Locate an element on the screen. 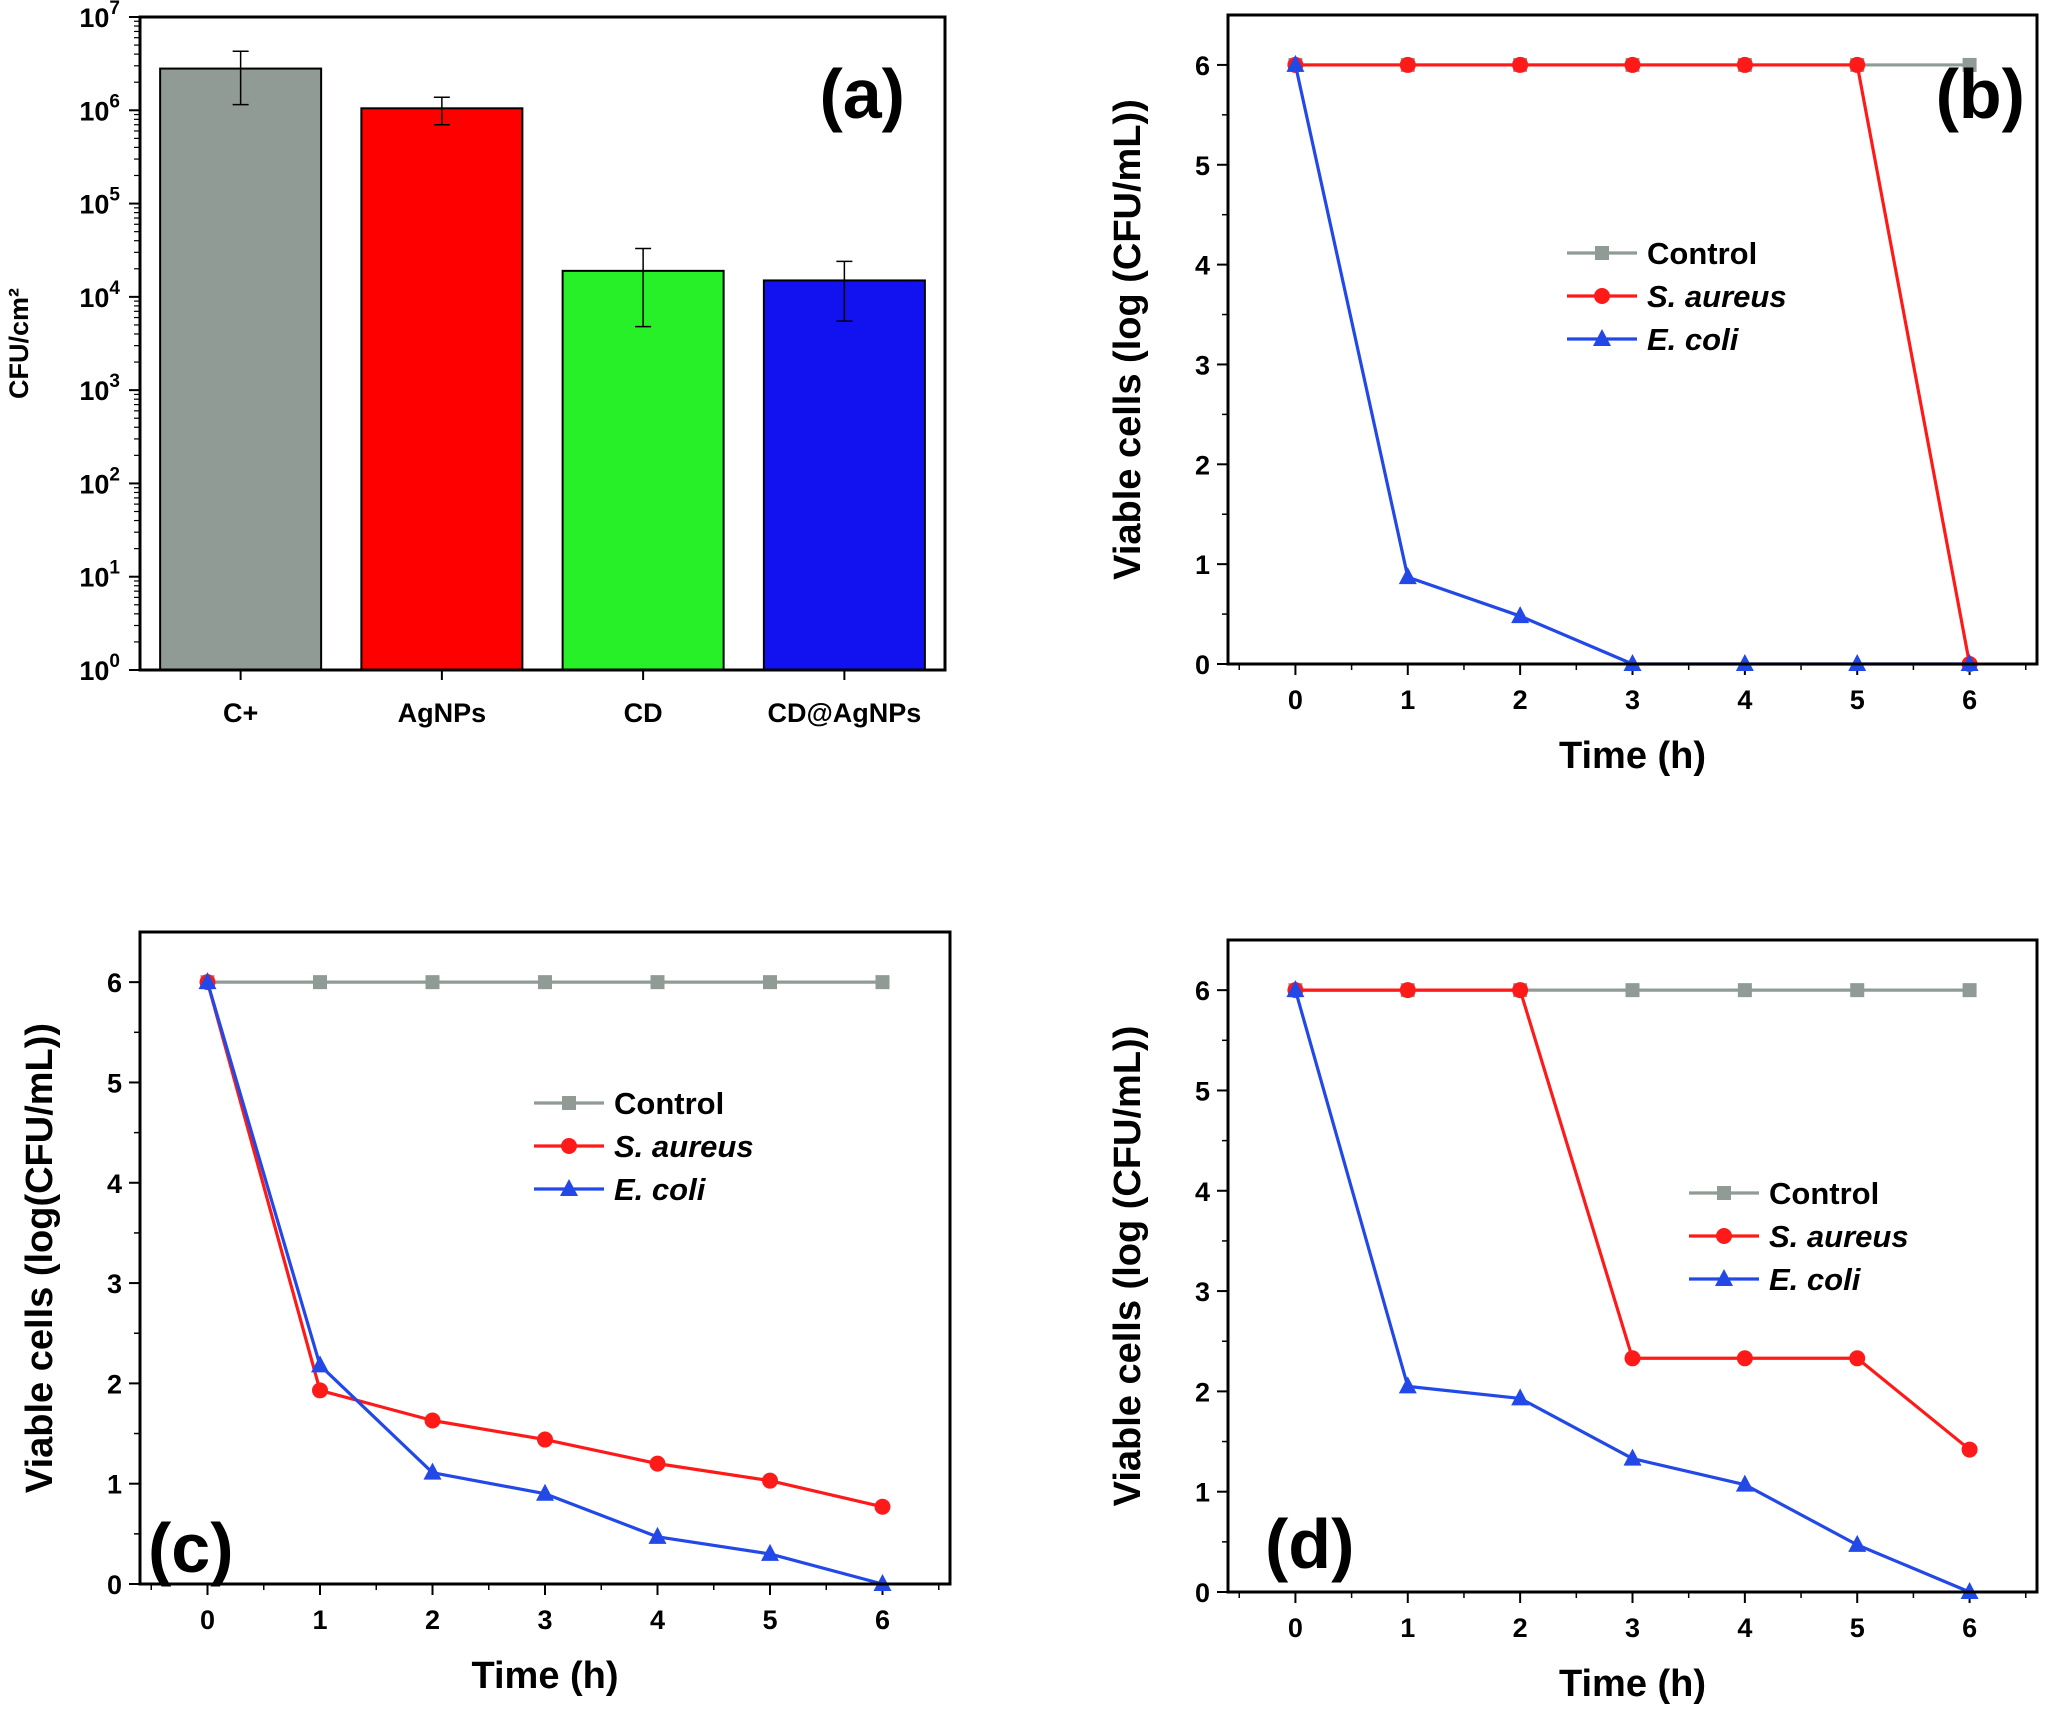 This screenshot has height=1715, width=2048. legend: Control S. aureus E. coli is located at coordinates (1677, 296).